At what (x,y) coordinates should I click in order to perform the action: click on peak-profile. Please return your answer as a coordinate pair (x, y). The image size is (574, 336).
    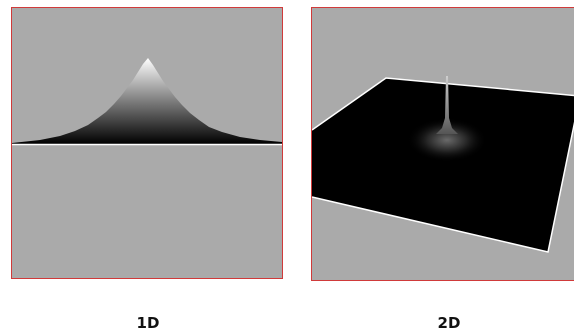
    Looking at the image, I should click on (147, 101).